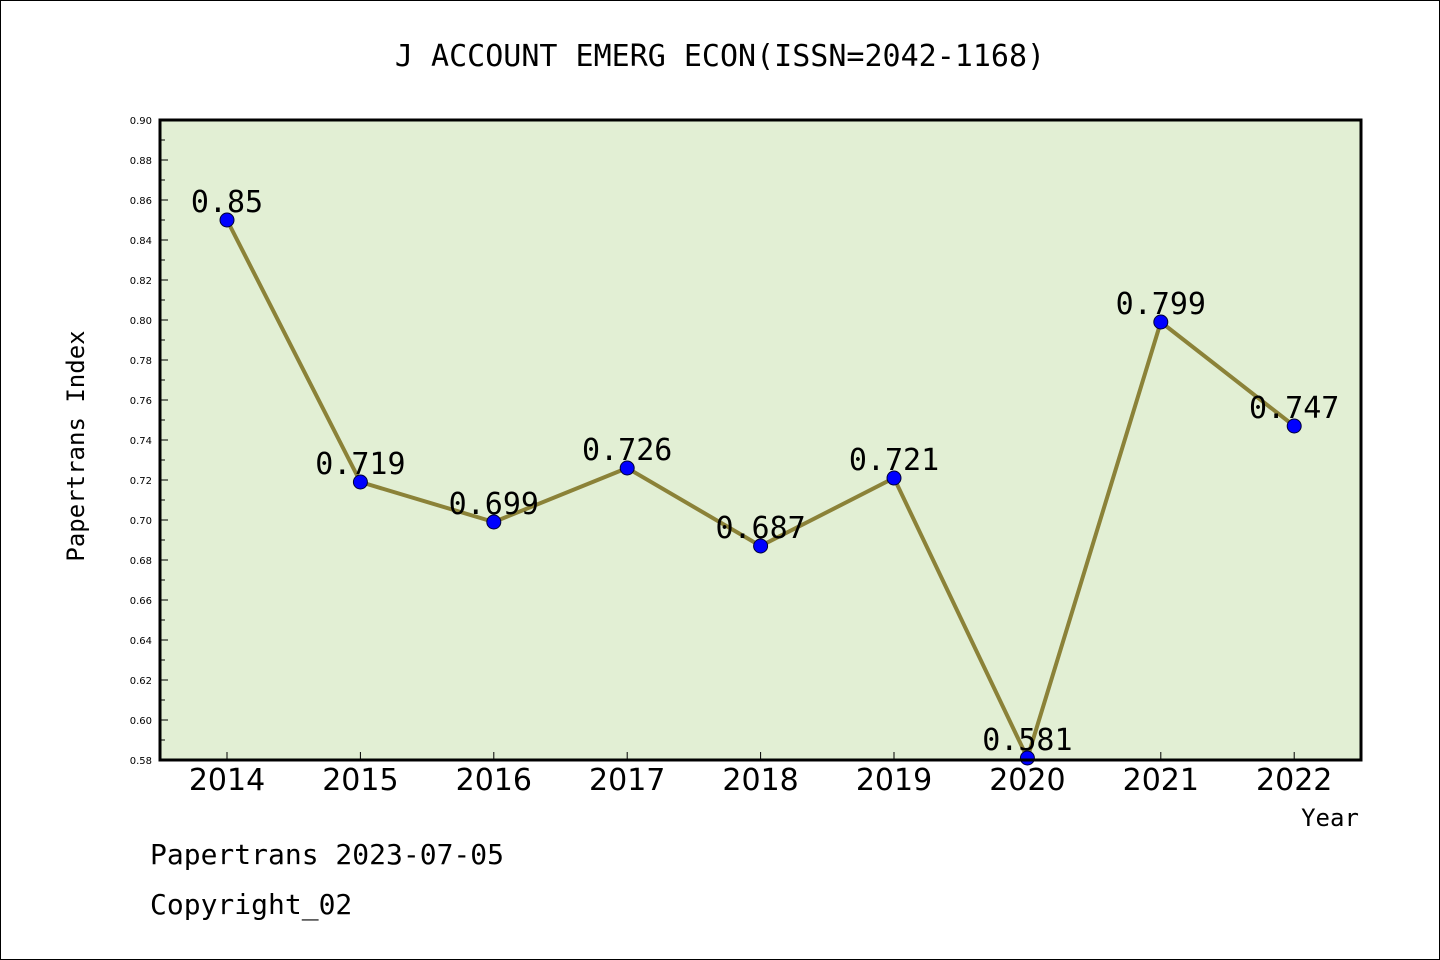  What do you see at coordinates (141, 521) in the screenshot?
I see `y-tick-label: 0.70` at bounding box center [141, 521].